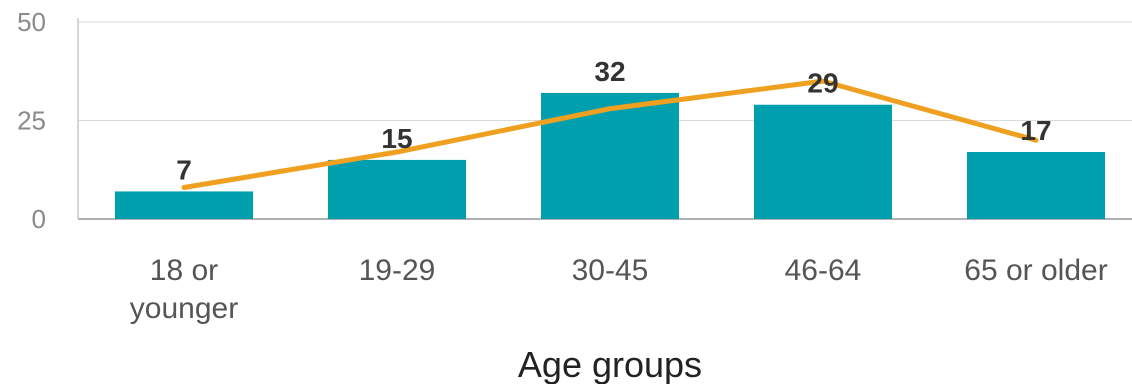  What do you see at coordinates (396, 138) in the screenshot?
I see `data-label-1: 15` at bounding box center [396, 138].